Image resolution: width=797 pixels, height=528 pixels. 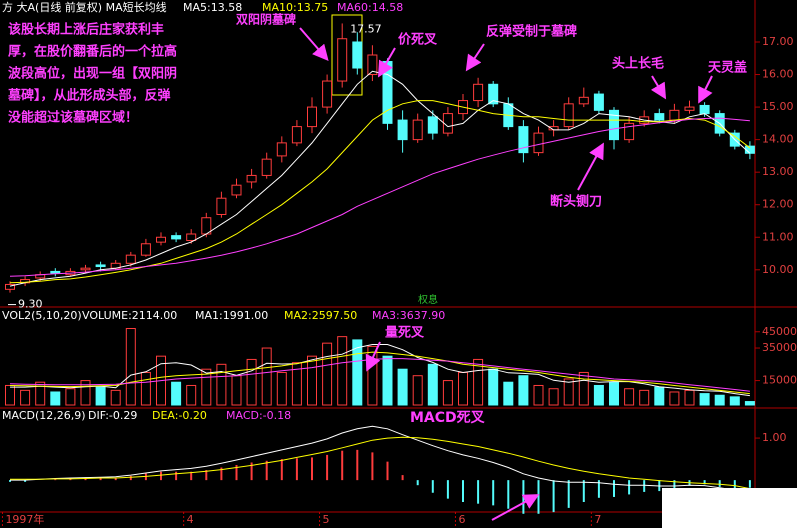 What do you see at coordinates (576, 202) in the screenshot?
I see `annotation: 断头铡刀` at bounding box center [576, 202].